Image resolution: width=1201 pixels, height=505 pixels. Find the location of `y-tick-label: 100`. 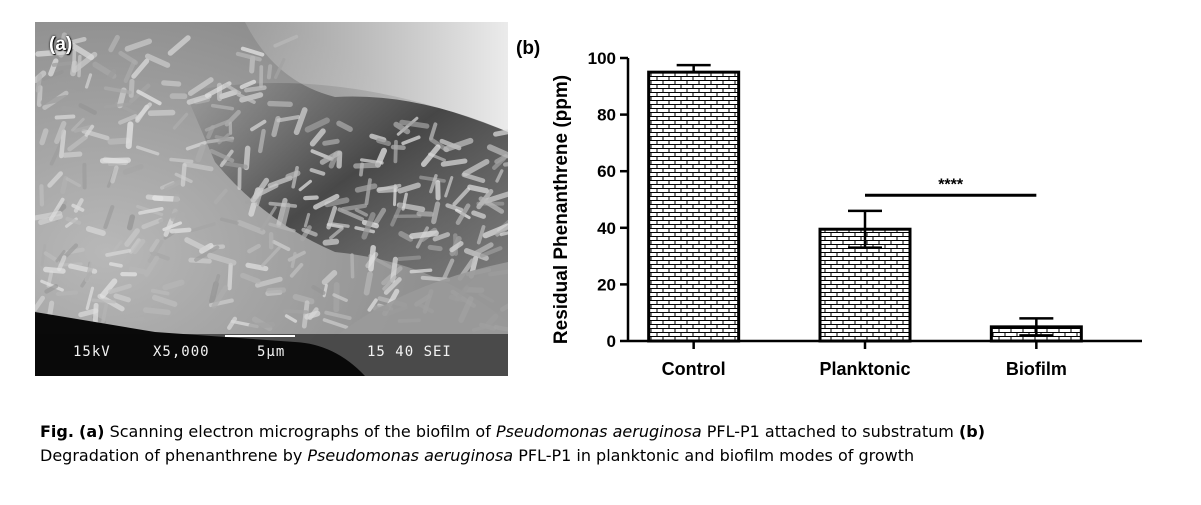

y-tick-label: 100 is located at coordinates (602, 58).